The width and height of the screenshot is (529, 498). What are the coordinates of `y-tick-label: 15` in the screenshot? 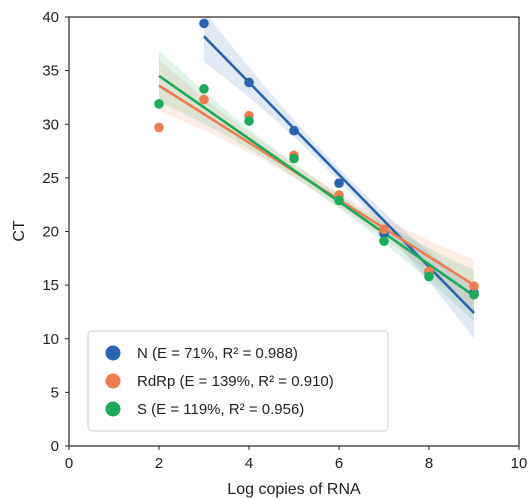 It's located at (50, 285).